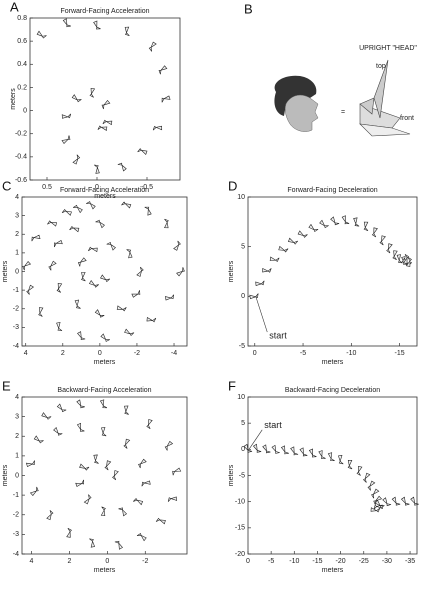  What do you see at coordinates (255, 353) in the screenshot?
I see `x-tick-label: 0` at bounding box center [255, 353].